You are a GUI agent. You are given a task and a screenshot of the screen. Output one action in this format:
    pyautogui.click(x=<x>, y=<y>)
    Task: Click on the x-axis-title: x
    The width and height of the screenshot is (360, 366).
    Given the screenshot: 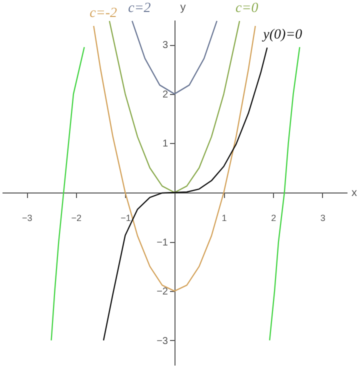 What is the action you would take?
    pyautogui.click(x=355, y=193)
    